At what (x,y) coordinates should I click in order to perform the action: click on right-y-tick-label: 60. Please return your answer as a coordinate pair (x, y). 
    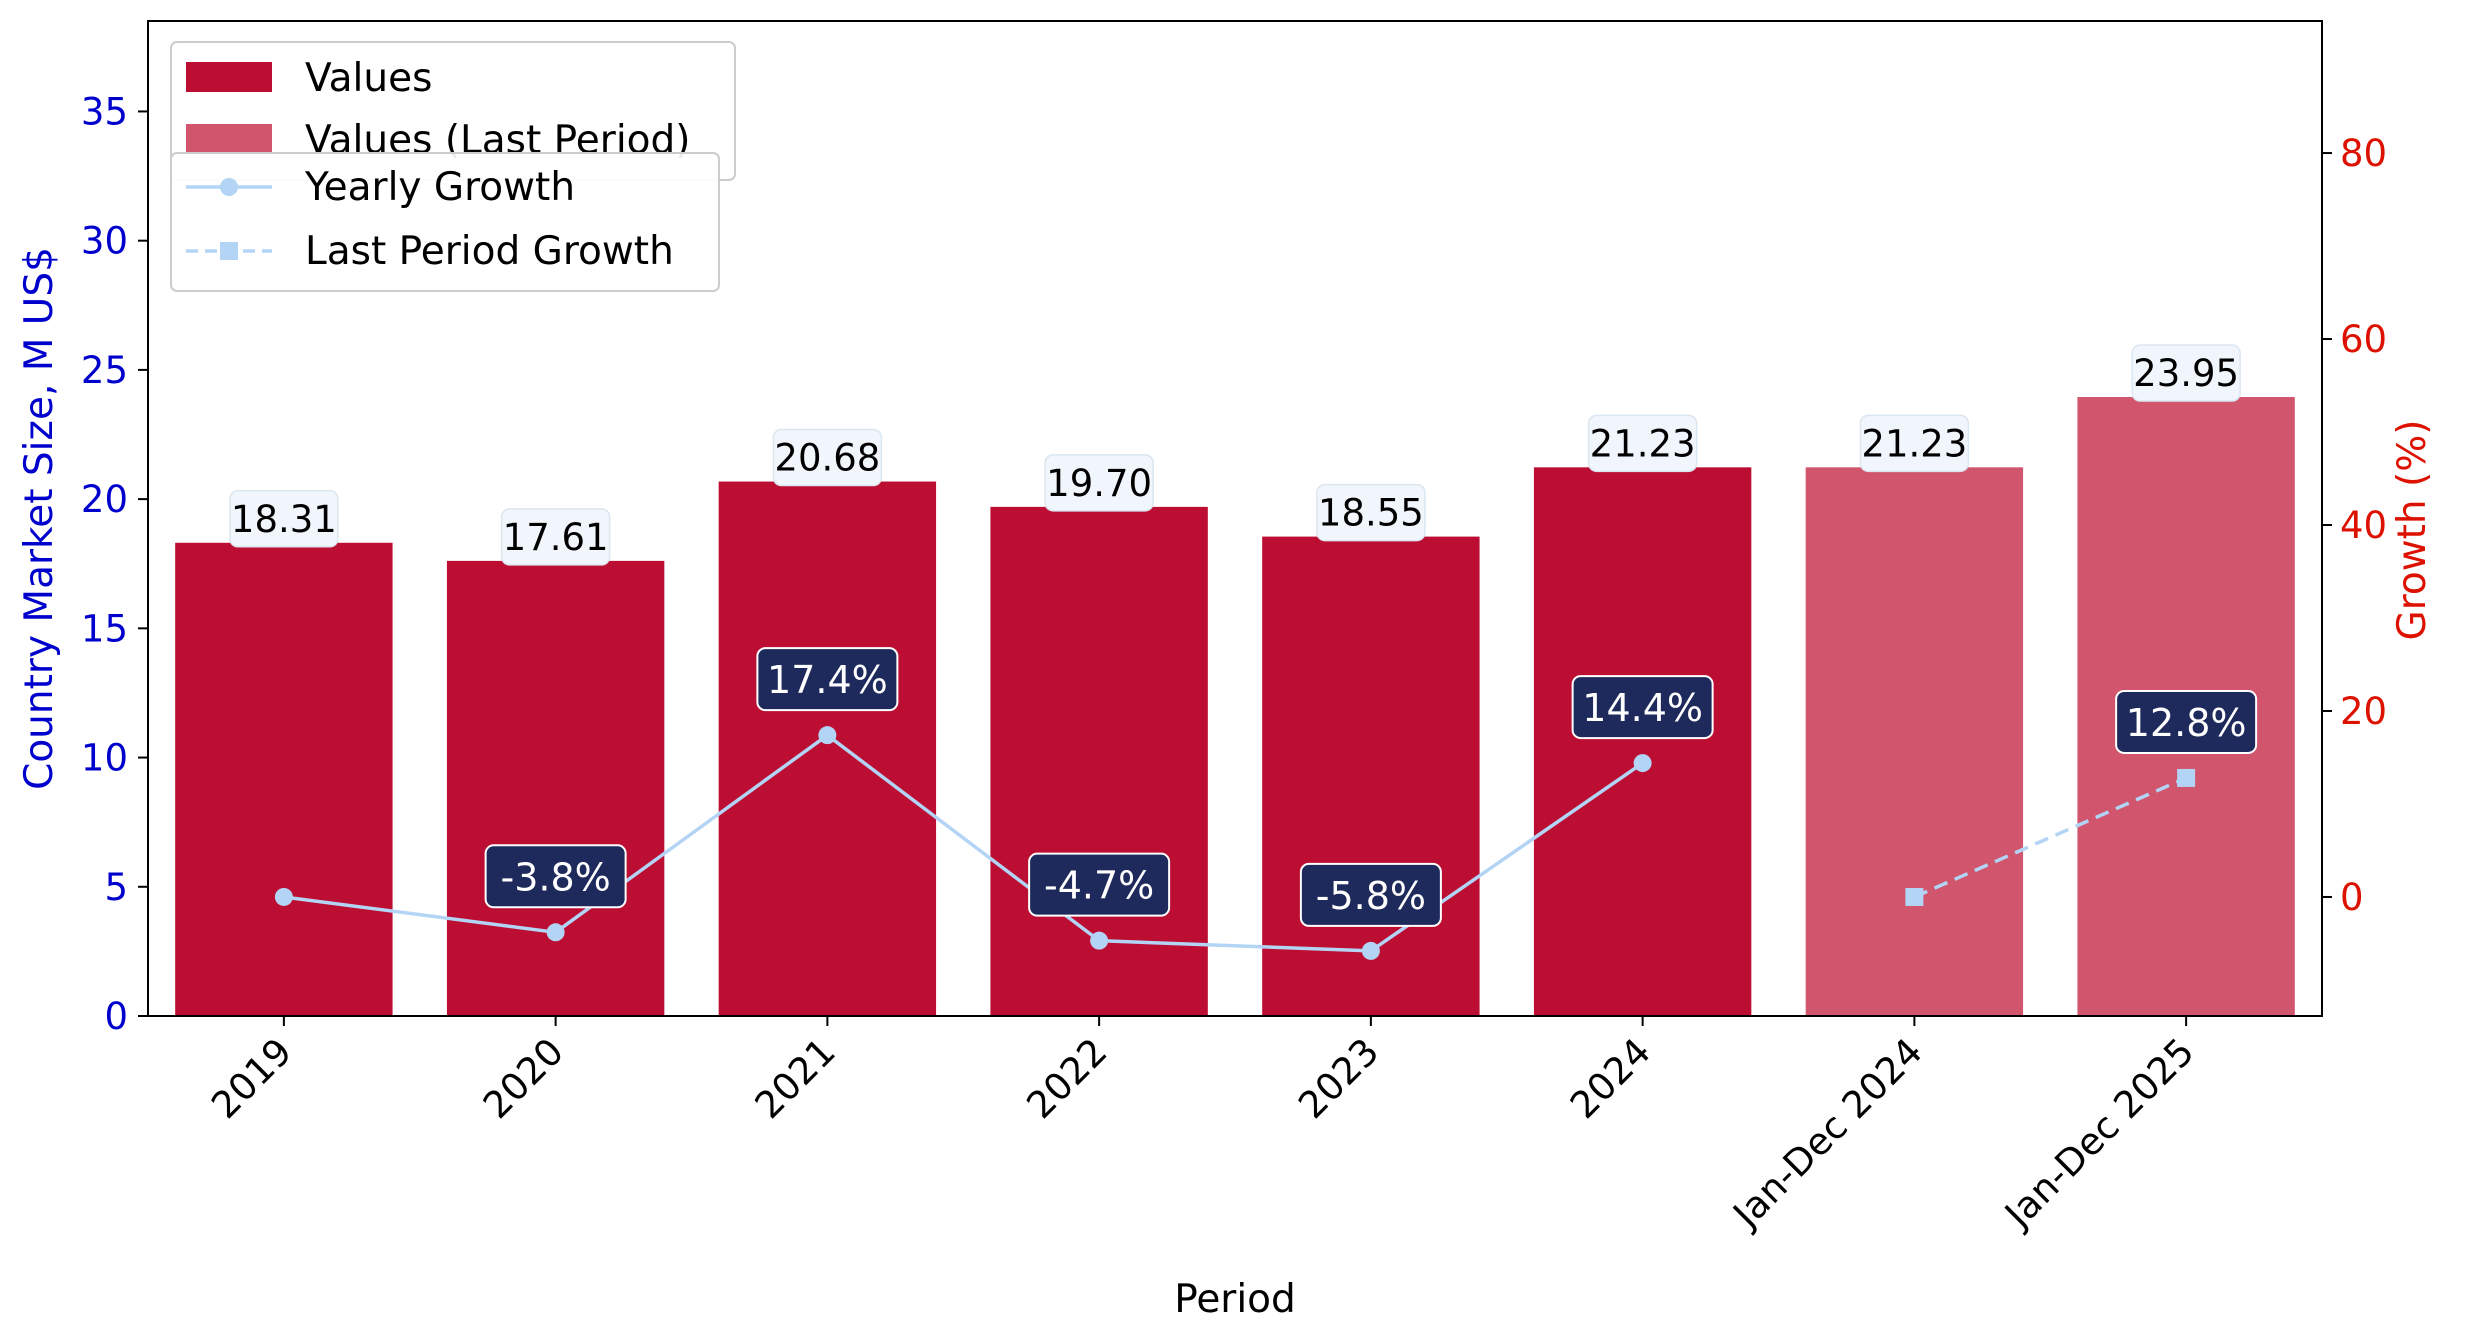
    Looking at the image, I should click on (2363, 339).